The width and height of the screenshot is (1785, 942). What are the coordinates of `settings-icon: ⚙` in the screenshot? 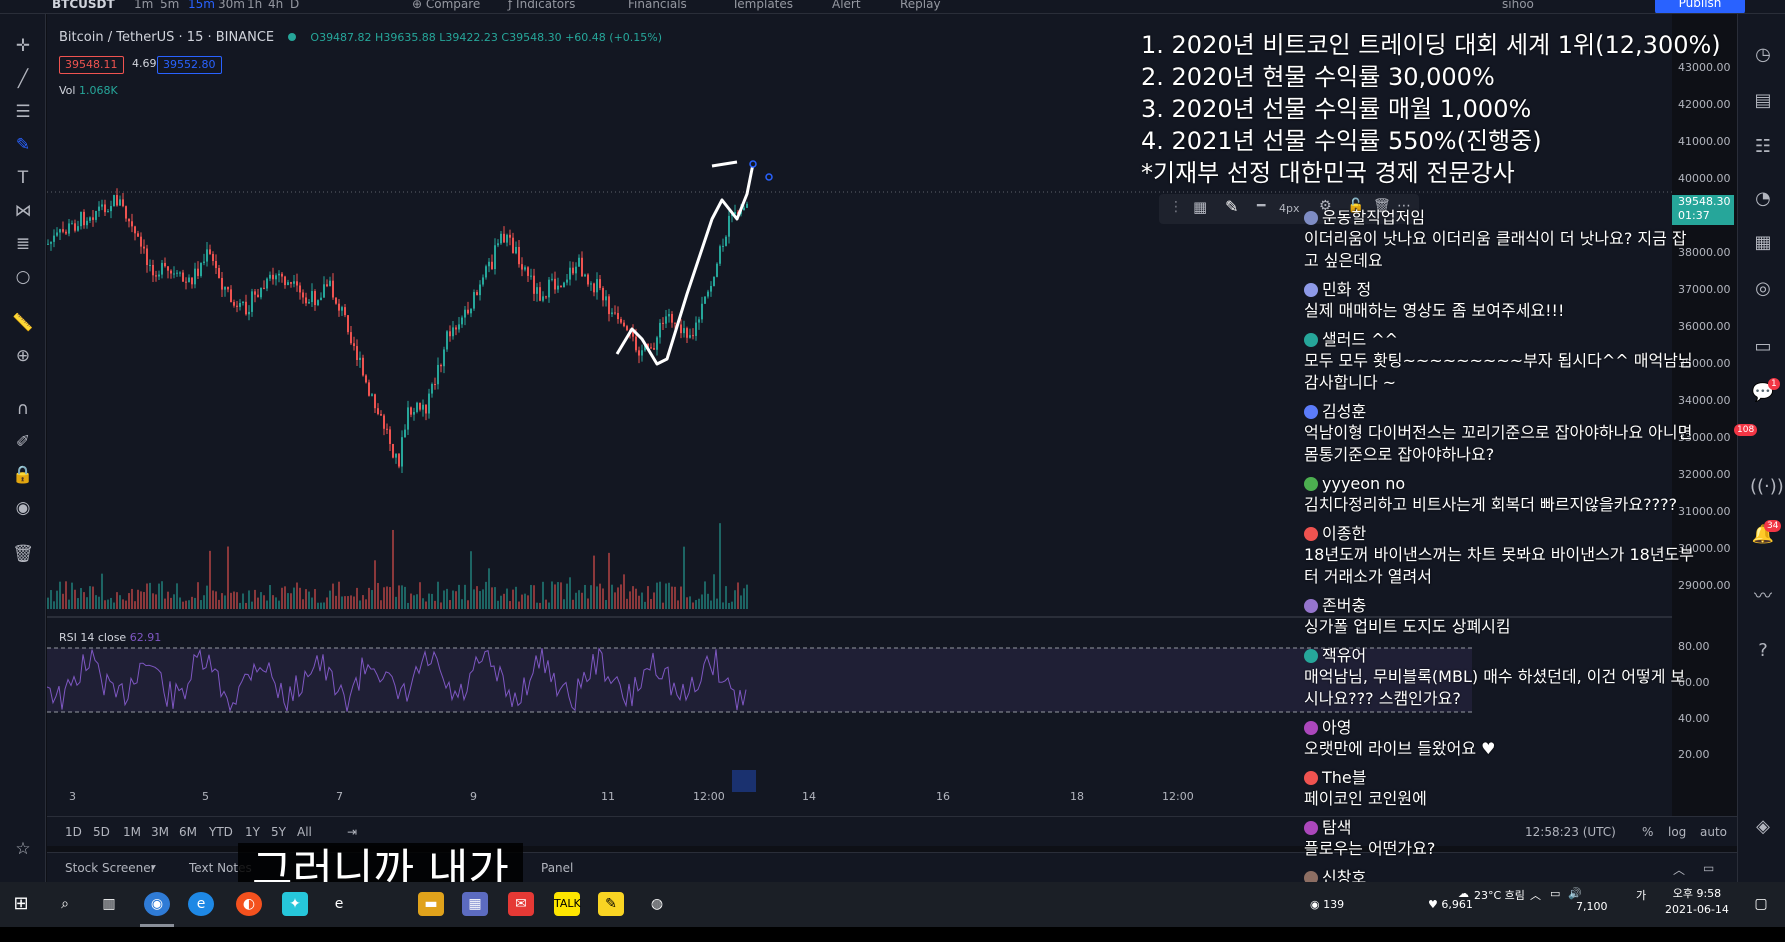 It's located at (1325, 206).